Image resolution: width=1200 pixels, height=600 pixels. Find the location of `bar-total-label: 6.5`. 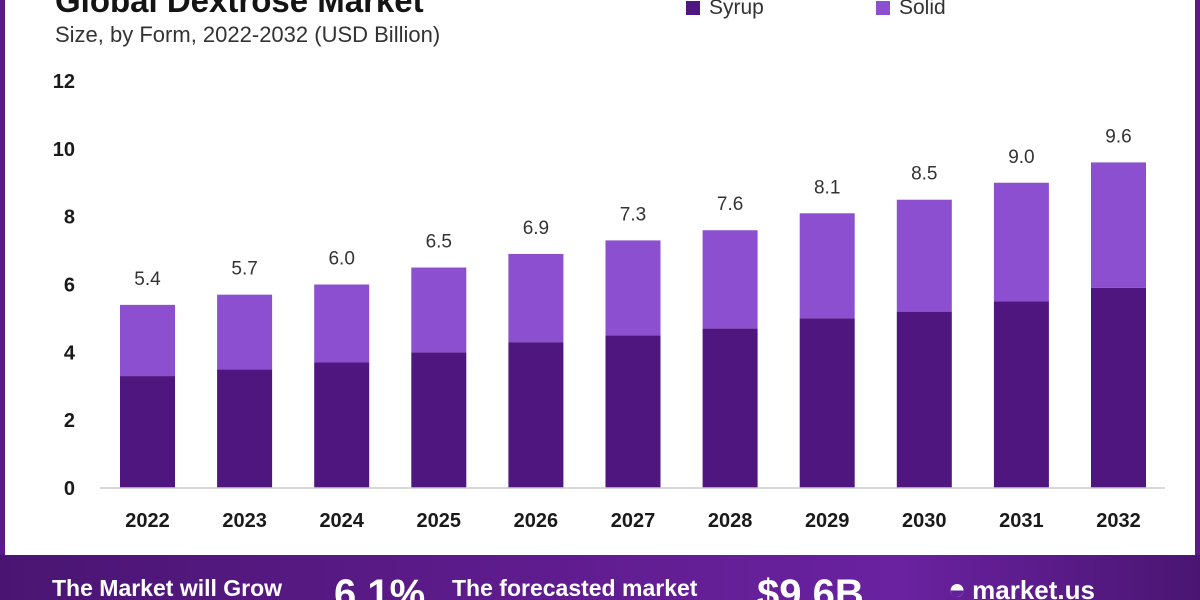

bar-total-label: 6.5 is located at coordinates (439, 242).